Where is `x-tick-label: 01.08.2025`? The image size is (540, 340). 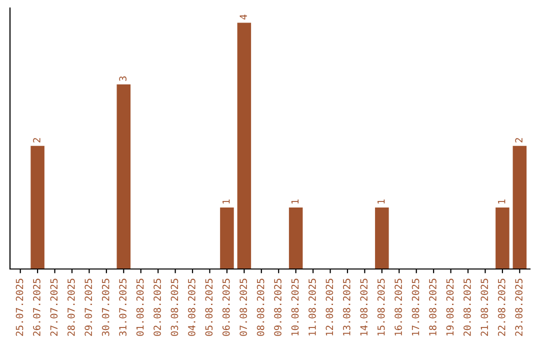
x-tick-label: 01.08.2025 is located at coordinates (140, 307).